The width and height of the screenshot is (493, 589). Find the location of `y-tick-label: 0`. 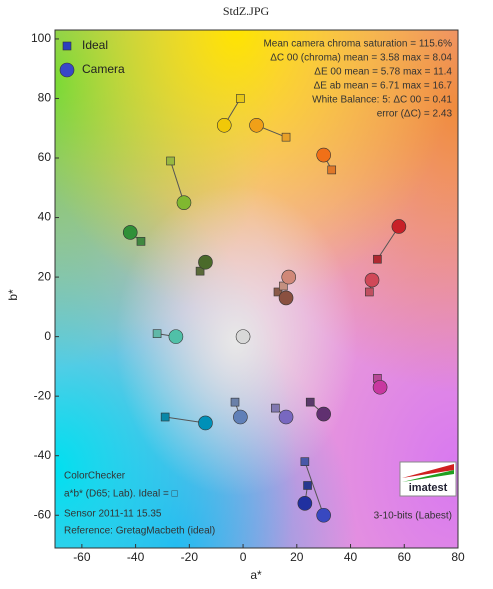

y-tick-label: 0 is located at coordinates (47, 336).